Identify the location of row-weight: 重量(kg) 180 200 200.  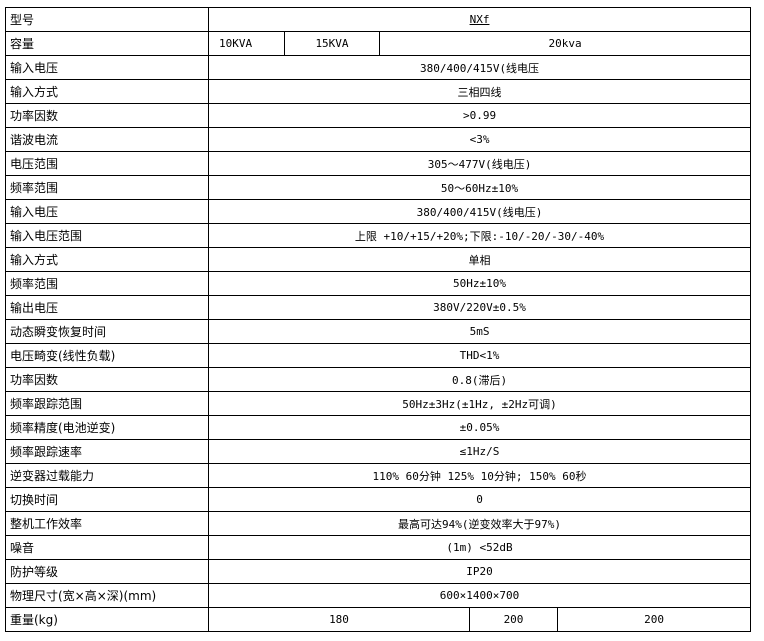
(378, 619).